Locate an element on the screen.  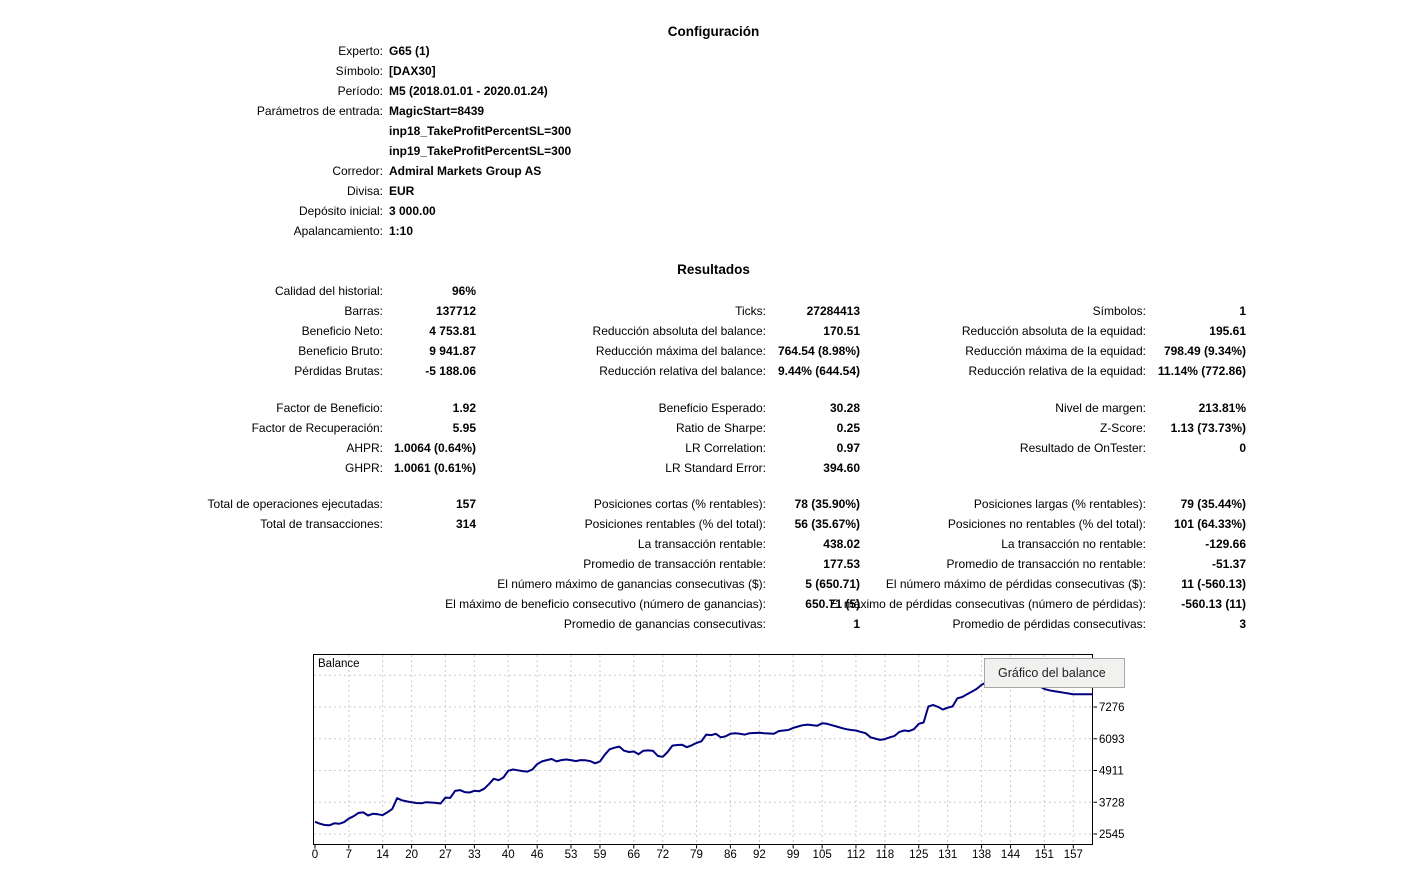
y-axis-label: 6093 is located at coordinates (1112, 740).